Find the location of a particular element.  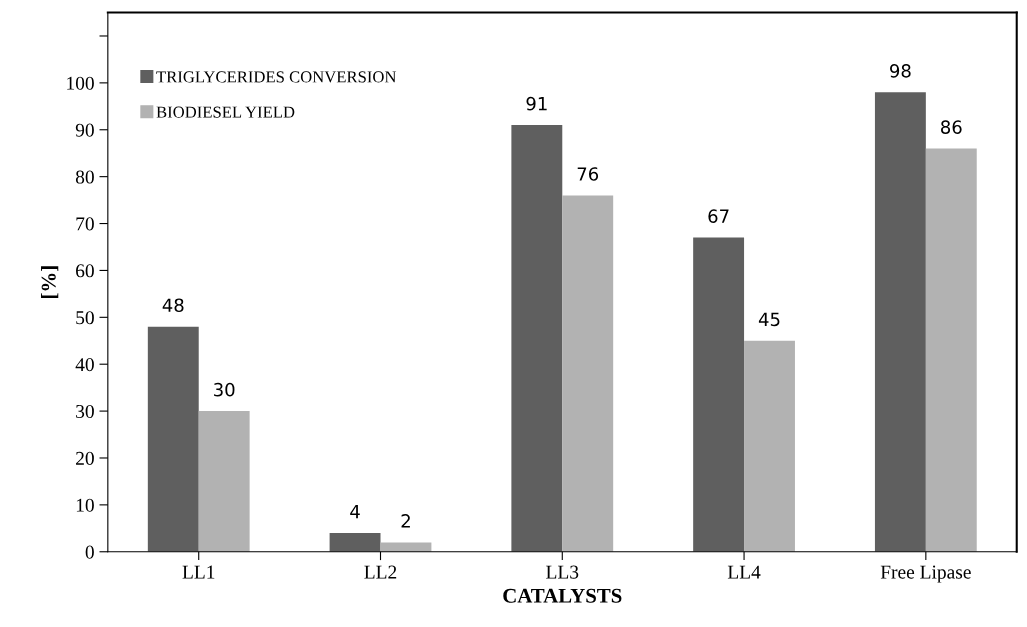

y-axis-title: [%] is located at coordinates (50, 282).